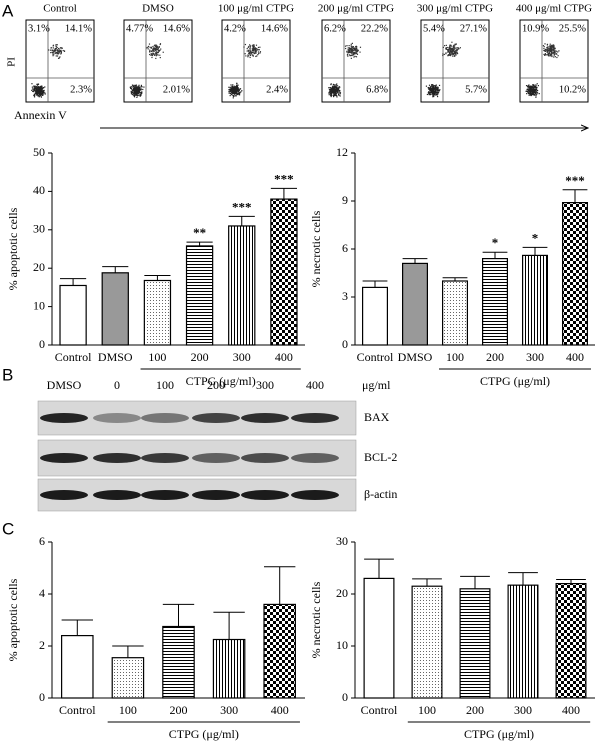 This screenshot has width=611, height=746. Describe the element at coordinates (572, 28) in the screenshot. I see `quadrant-label: 25.5%` at that location.